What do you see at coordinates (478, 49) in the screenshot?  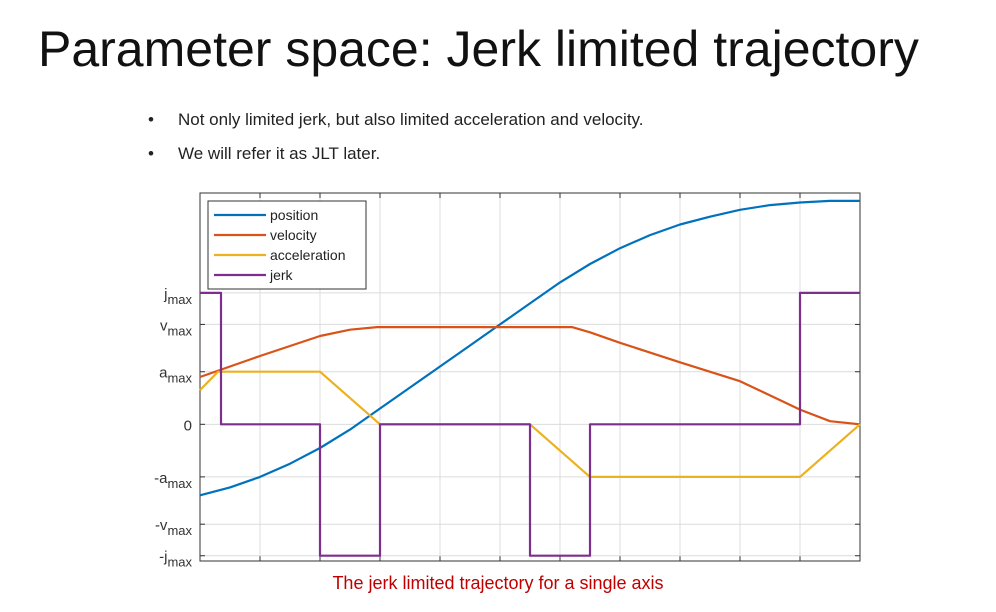 I see `slide-title: Parameter space: Jerk limited trajectory` at bounding box center [478, 49].